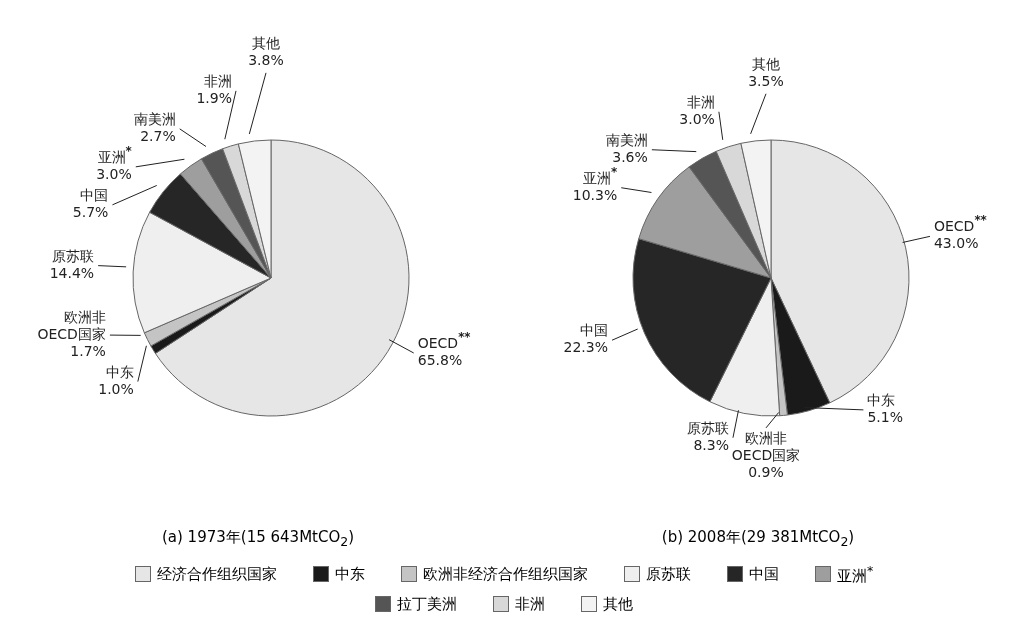 The image size is (1018, 644). What do you see at coordinates (350, 573) in the screenshot?
I see `category-label: 中东` at bounding box center [350, 573].